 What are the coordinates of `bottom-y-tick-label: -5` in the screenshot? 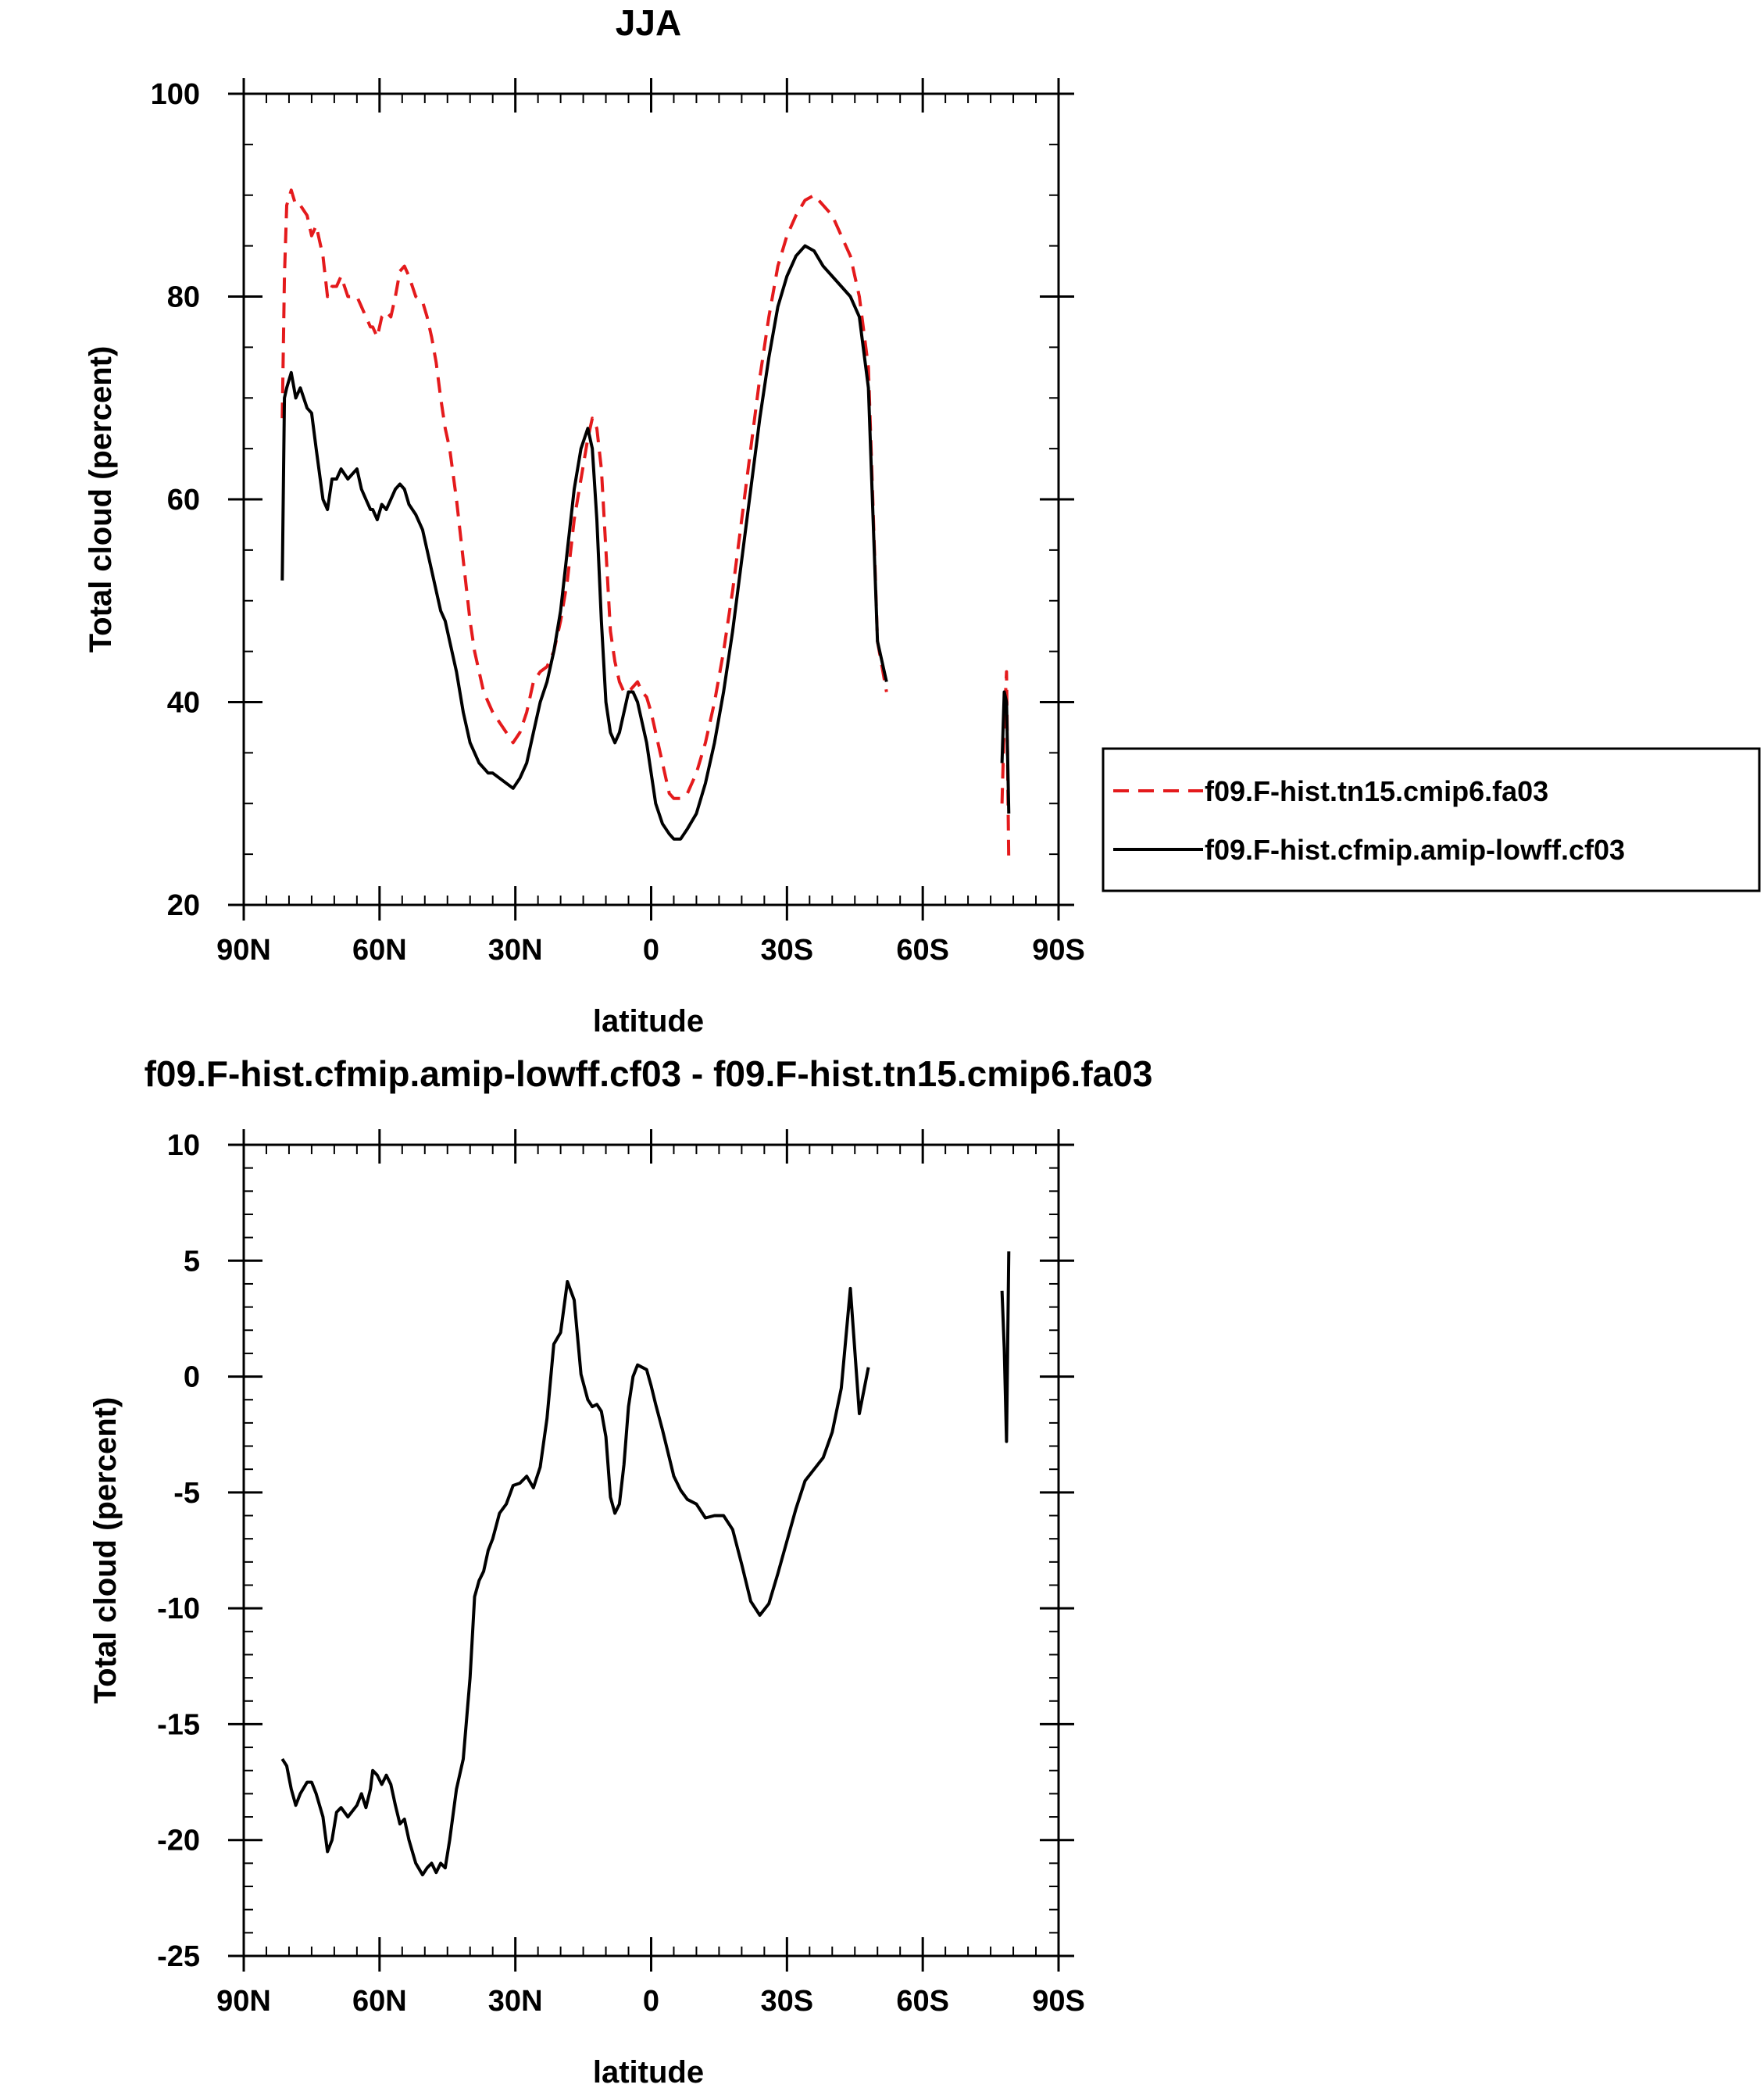 It's located at (187, 1493).